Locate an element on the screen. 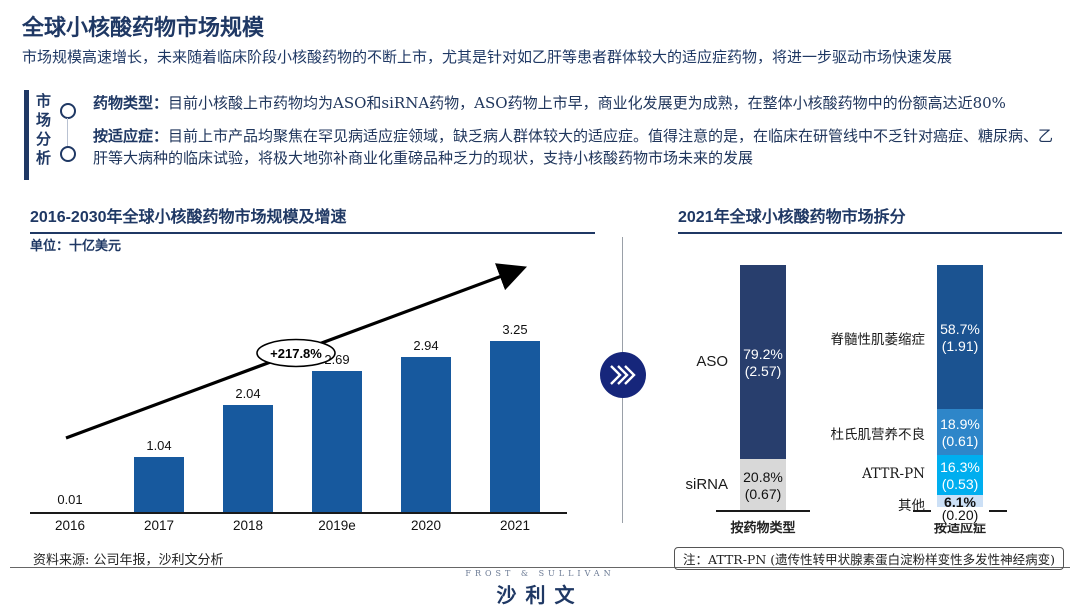 This screenshot has width=1080, height=607. segment-value-label: 18.9% (0.61) is located at coordinates (960, 432).